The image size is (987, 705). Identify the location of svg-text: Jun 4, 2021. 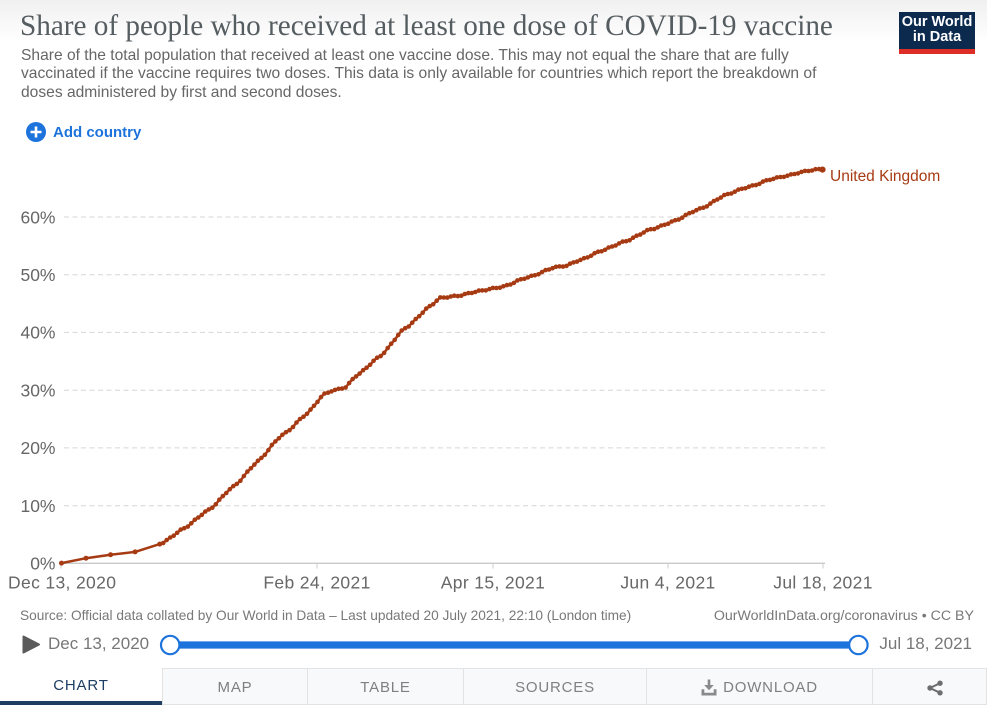
(667, 583).